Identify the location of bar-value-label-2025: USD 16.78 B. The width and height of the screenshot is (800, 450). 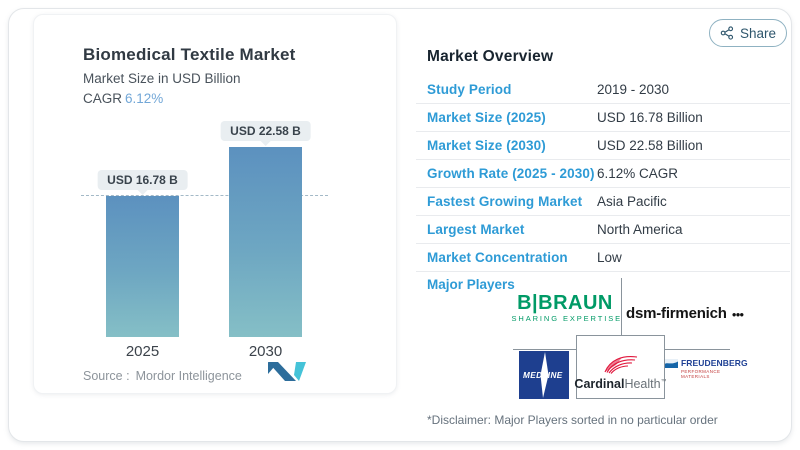
(142, 180).